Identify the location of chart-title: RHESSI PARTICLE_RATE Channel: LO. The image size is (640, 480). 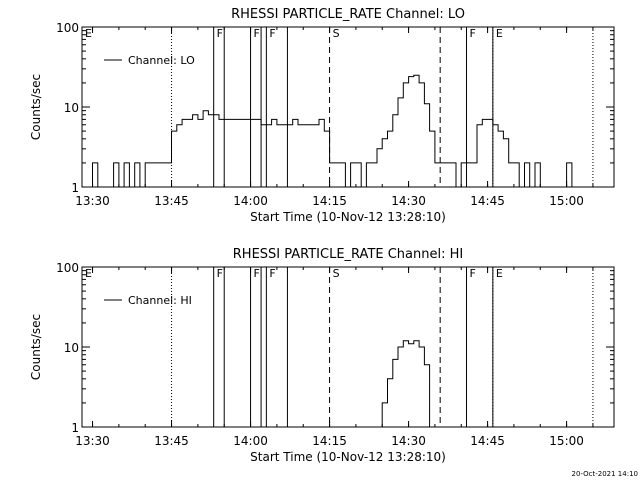
(348, 14).